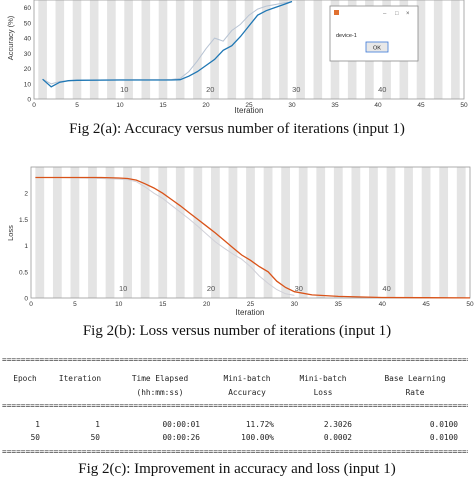  What do you see at coordinates (385, 14) in the screenshot?
I see `minimize-icon: –` at bounding box center [385, 14].